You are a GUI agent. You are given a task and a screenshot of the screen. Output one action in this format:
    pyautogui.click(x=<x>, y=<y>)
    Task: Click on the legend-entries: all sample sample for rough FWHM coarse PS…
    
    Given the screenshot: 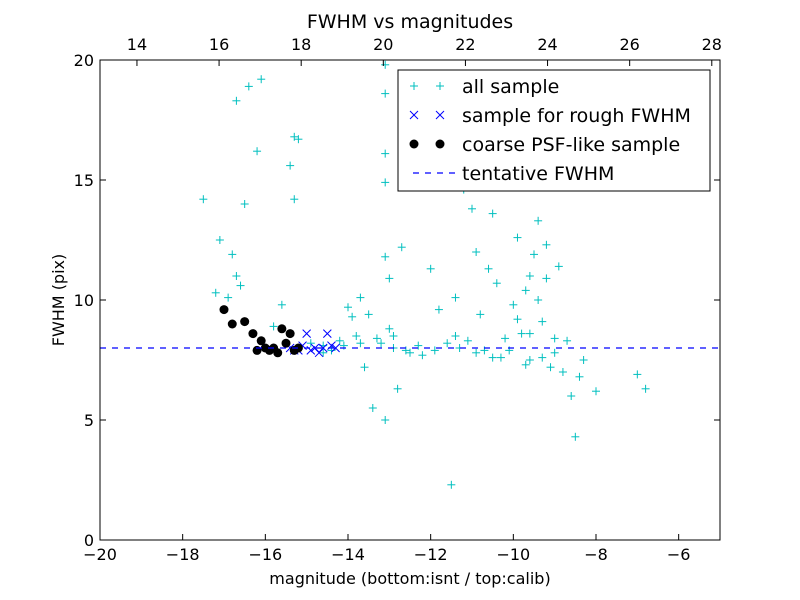 What is the action you would take?
    pyautogui.click(x=550, y=130)
    